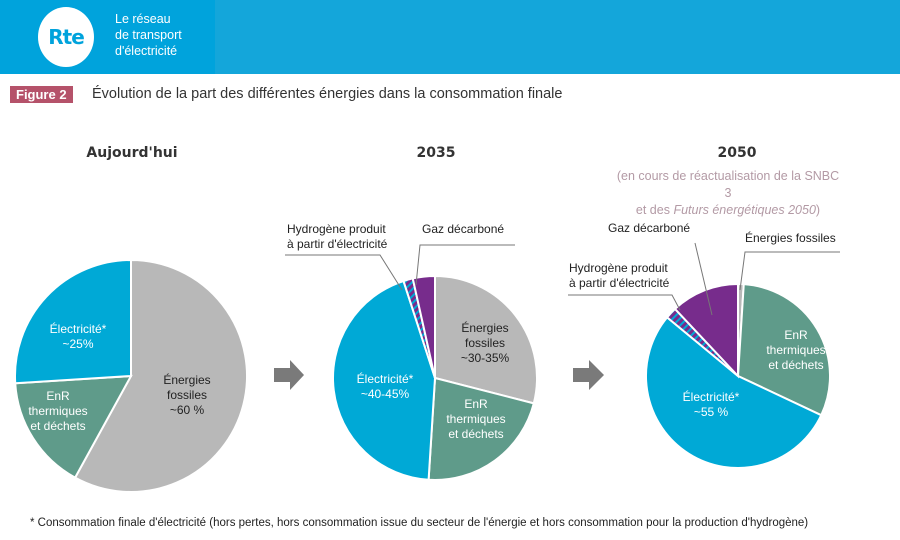 The width and height of the screenshot is (900, 540). Describe the element at coordinates (789, 271) in the screenshot. I see `leader-fossil-2050` at that location.